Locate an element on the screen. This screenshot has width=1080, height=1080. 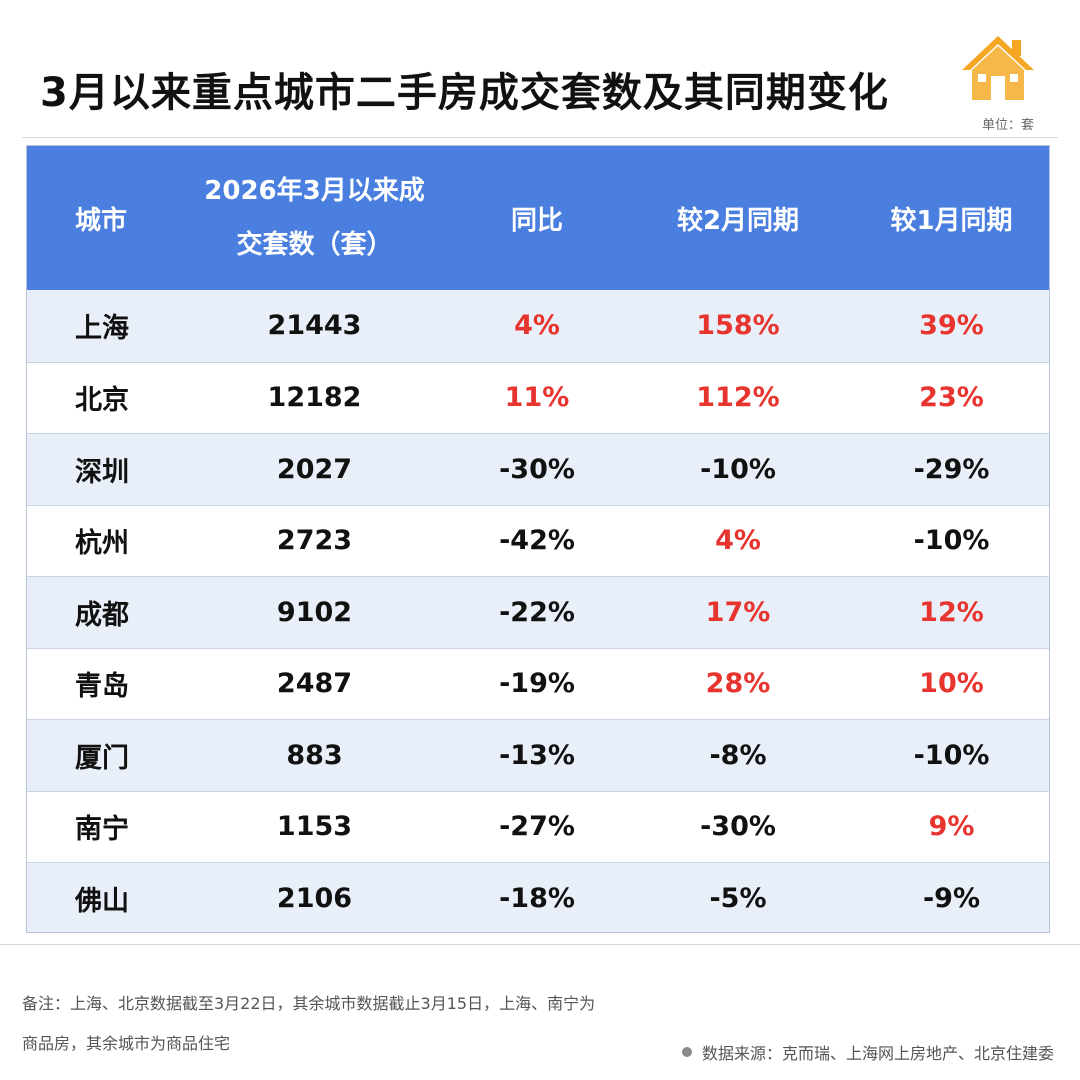
header-volume-line1: 2026年3月以来成 is located at coordinates (314, 191).